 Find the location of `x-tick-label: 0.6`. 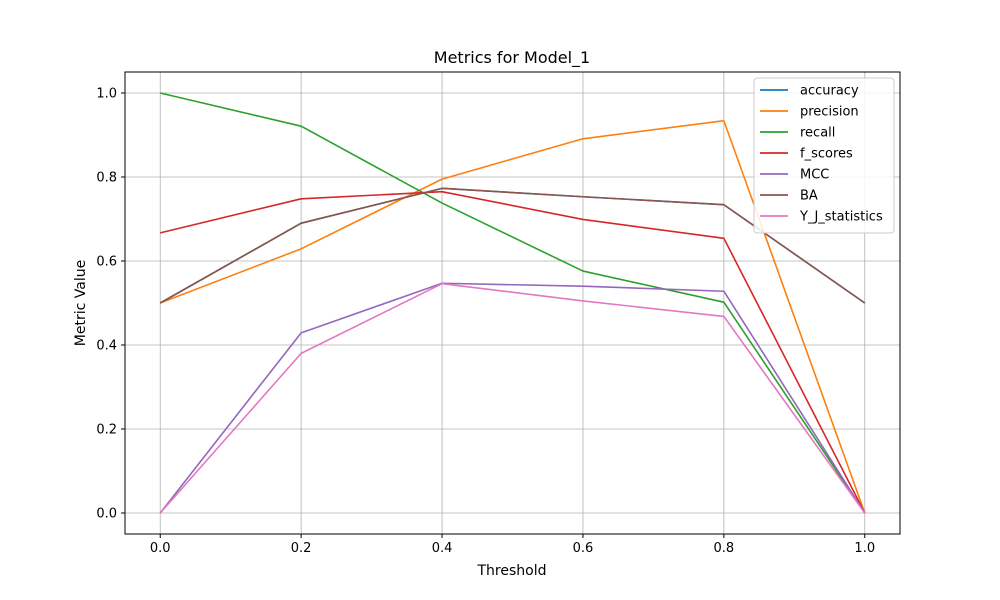

x-tick-label: 0.6 is located at coordinates (583, 548).